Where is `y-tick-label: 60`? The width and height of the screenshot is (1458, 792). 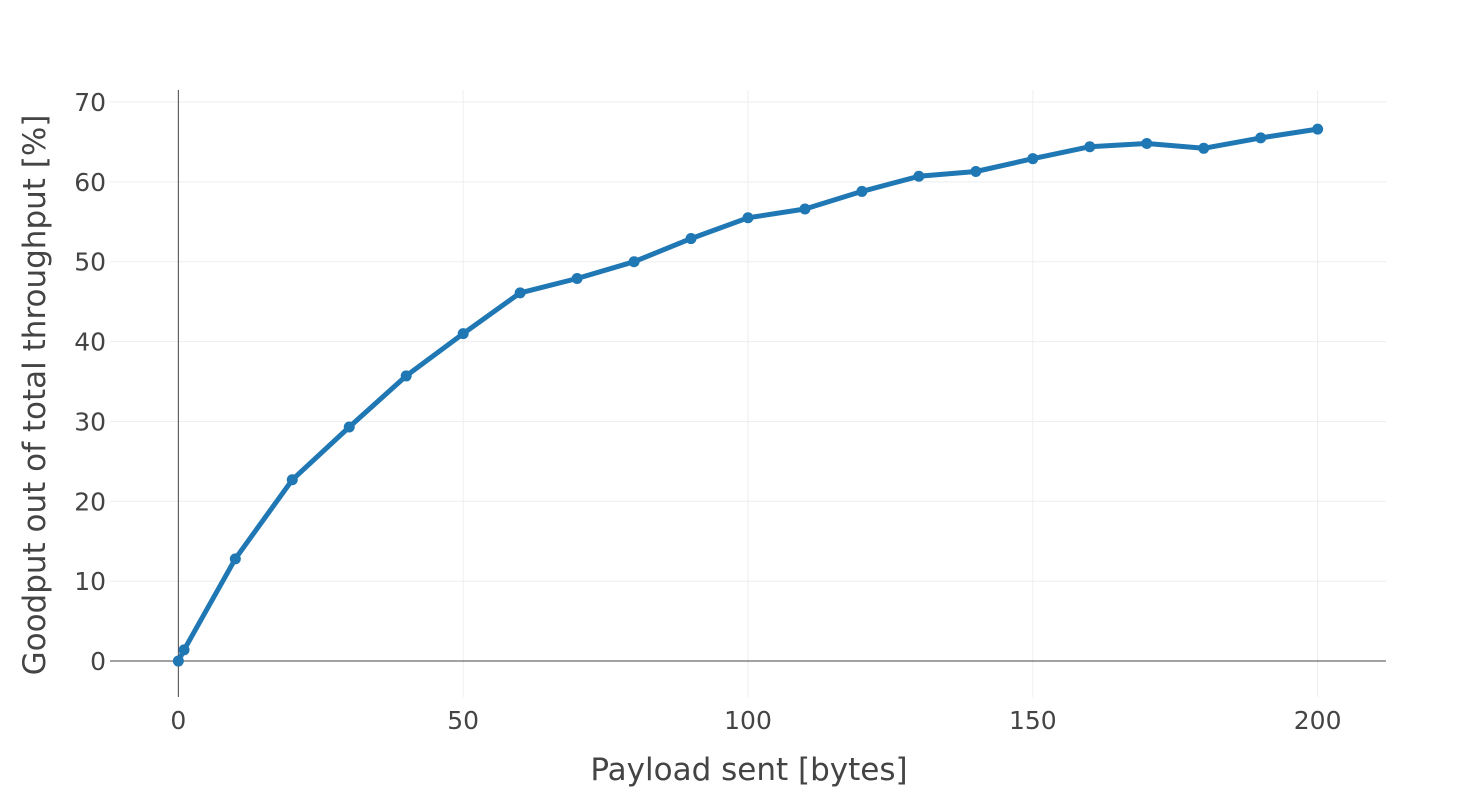
y-tick-label: 60 is located at coordinates (90, 182).